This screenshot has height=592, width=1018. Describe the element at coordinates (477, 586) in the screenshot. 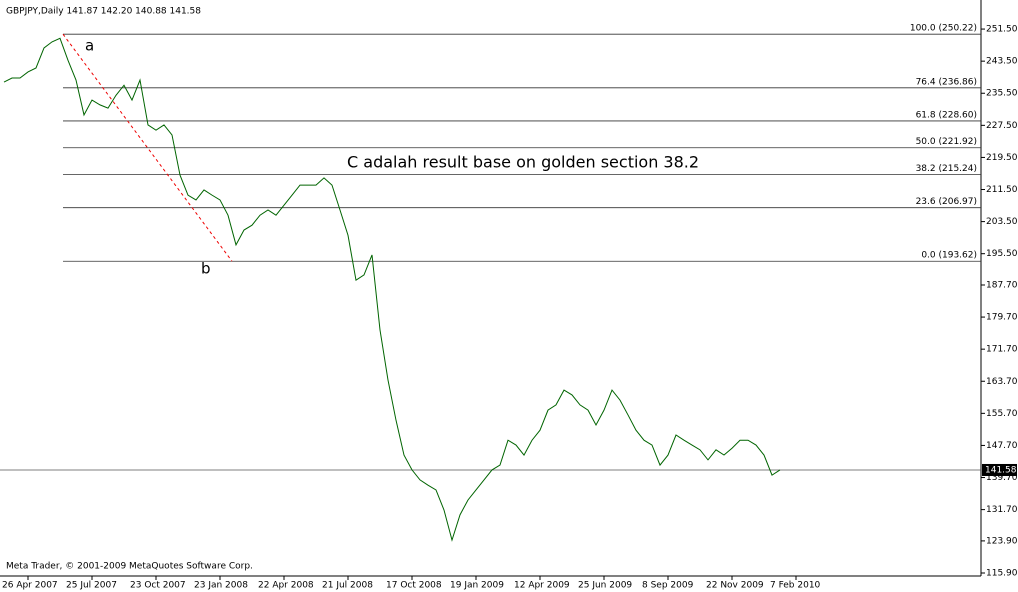

I see `x-tick-label: 19 Jan 2009` at that location.